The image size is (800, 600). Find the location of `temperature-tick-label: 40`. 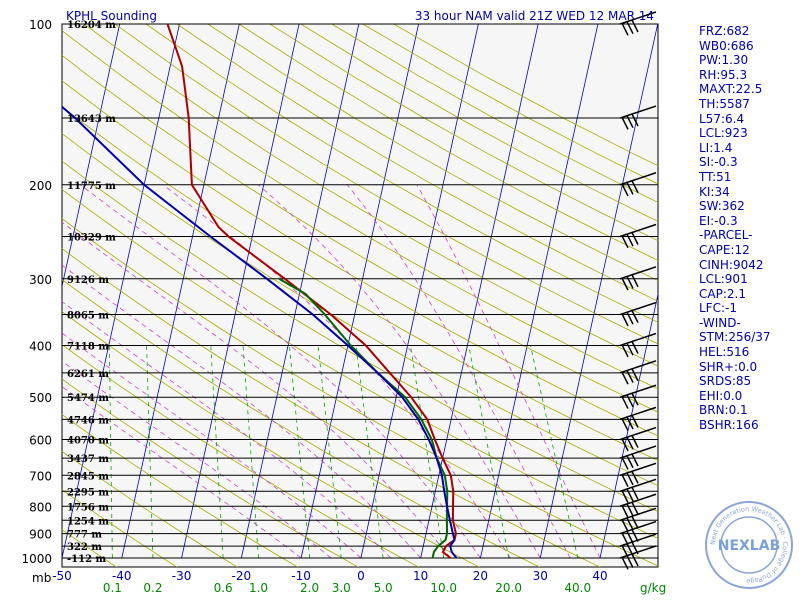

temperature-tick-label: 40 is located at coordinates (599, 576).